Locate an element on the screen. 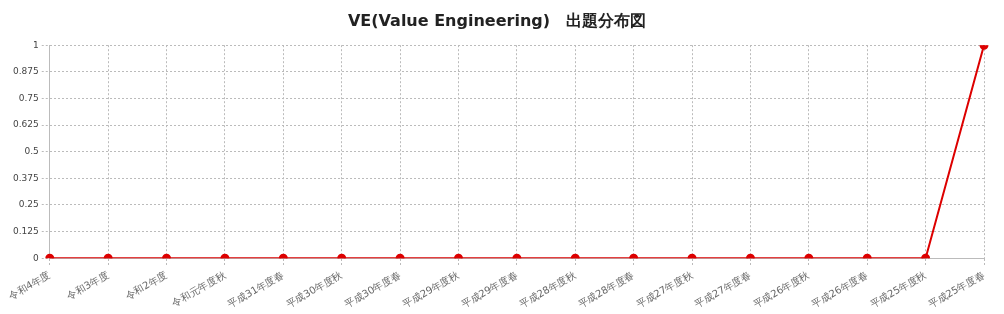  x-tick-label: 平成26年度春 is located at coordinates (839, 289).